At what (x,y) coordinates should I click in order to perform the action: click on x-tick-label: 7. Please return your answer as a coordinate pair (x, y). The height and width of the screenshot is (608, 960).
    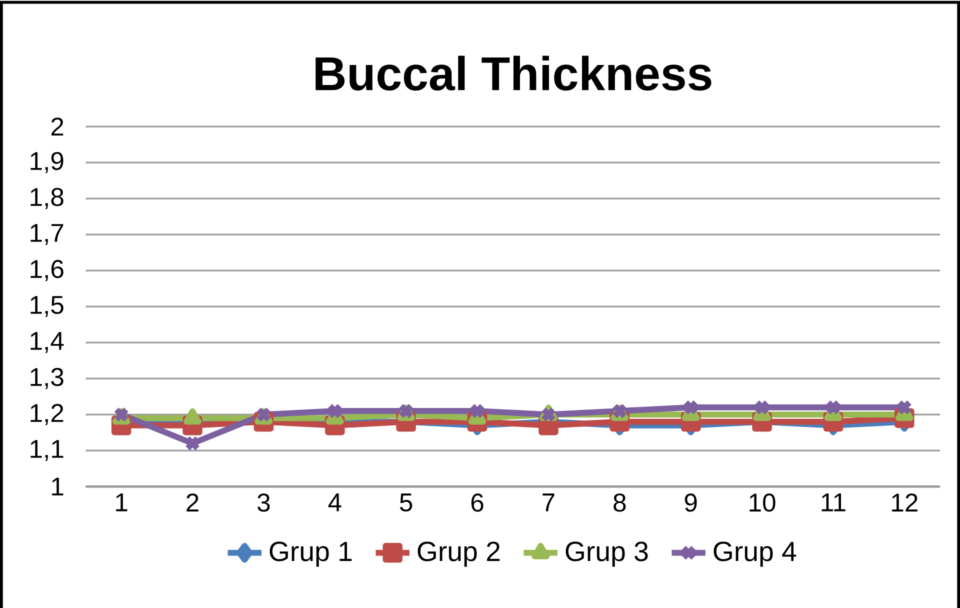
    Looking at the image, I should click on (548, 503).